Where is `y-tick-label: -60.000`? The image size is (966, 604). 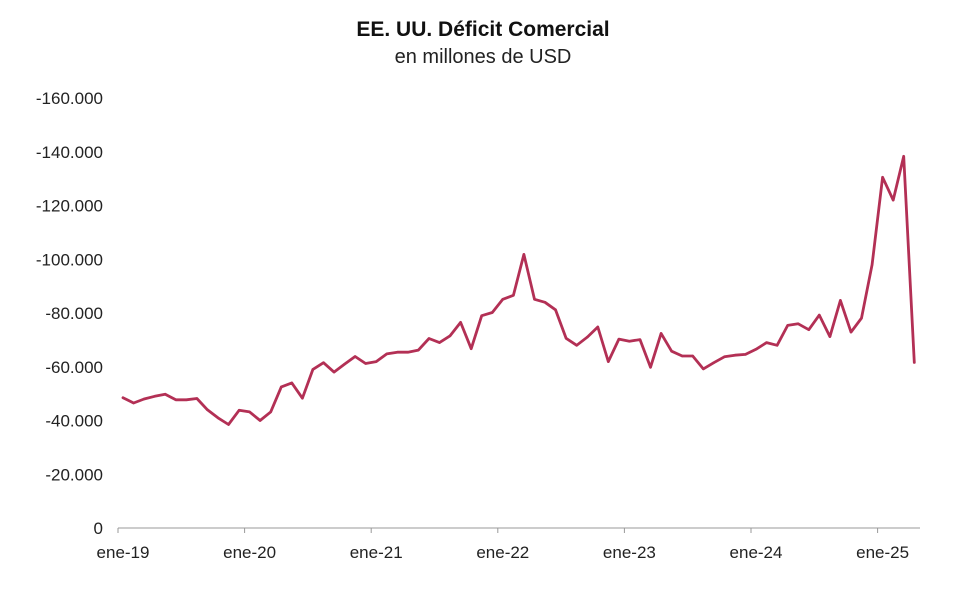
y-tick-label: -60.000 is located at coordinates (74, 367).